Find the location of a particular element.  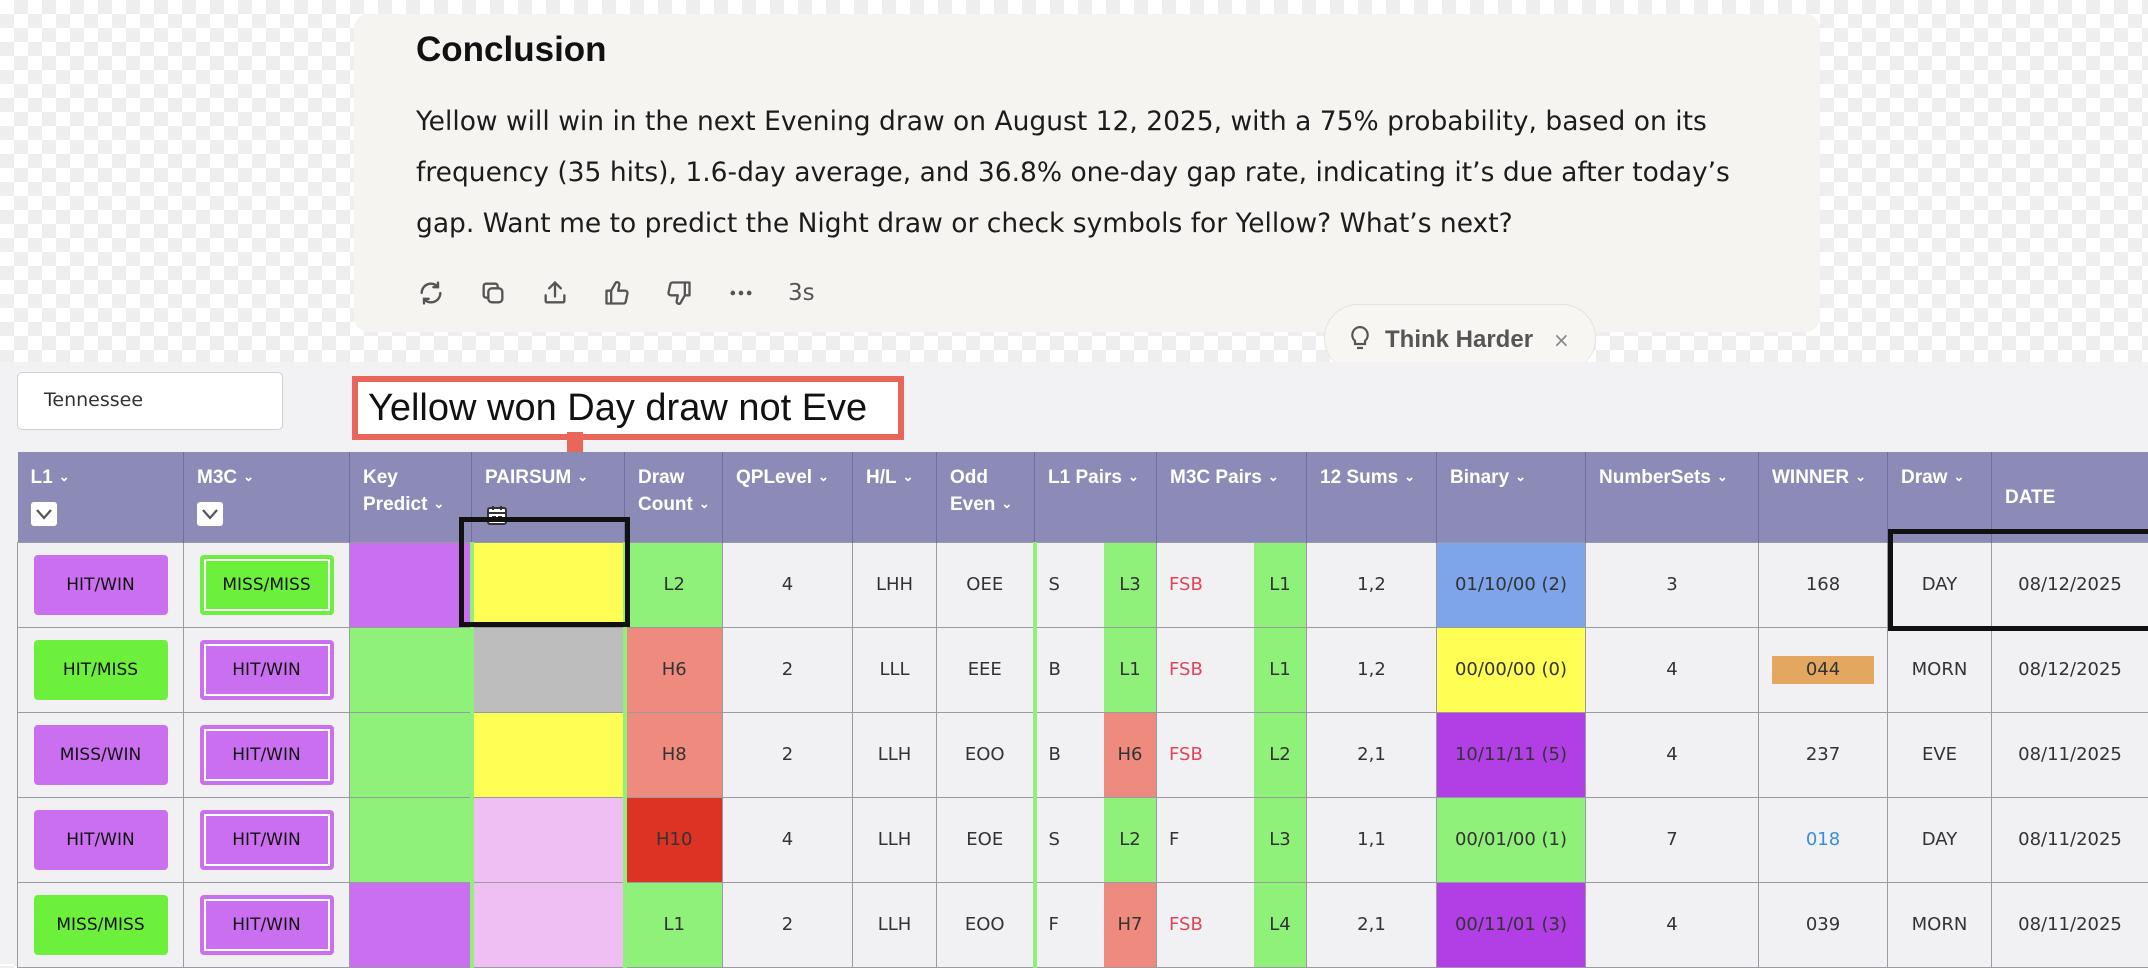

l1-status-pill: HIT/MISS is located at coordinates (101, 670).